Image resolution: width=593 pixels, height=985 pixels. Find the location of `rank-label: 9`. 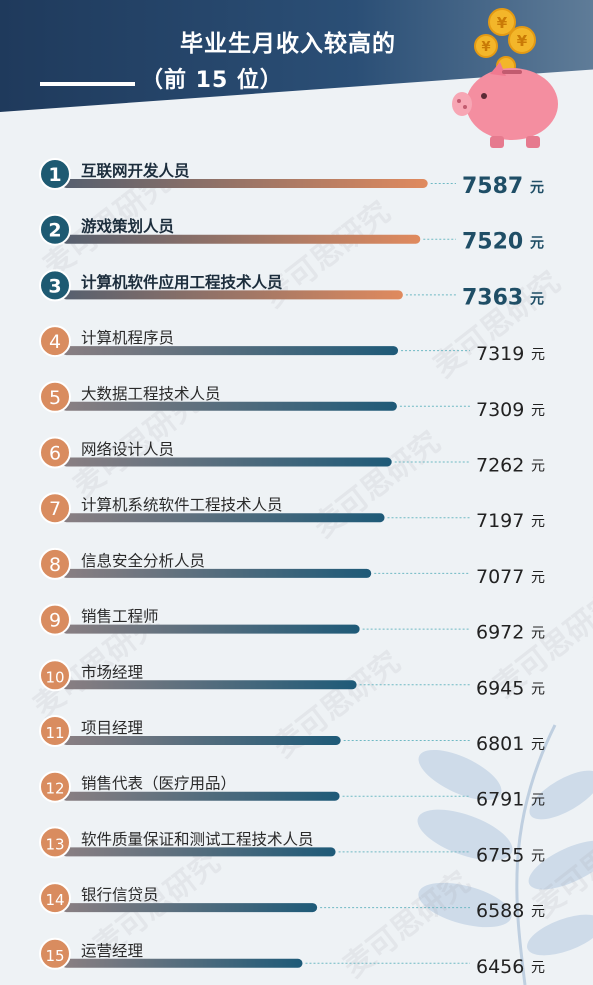

rank-label: 9 is located at coordinates (55, 621).